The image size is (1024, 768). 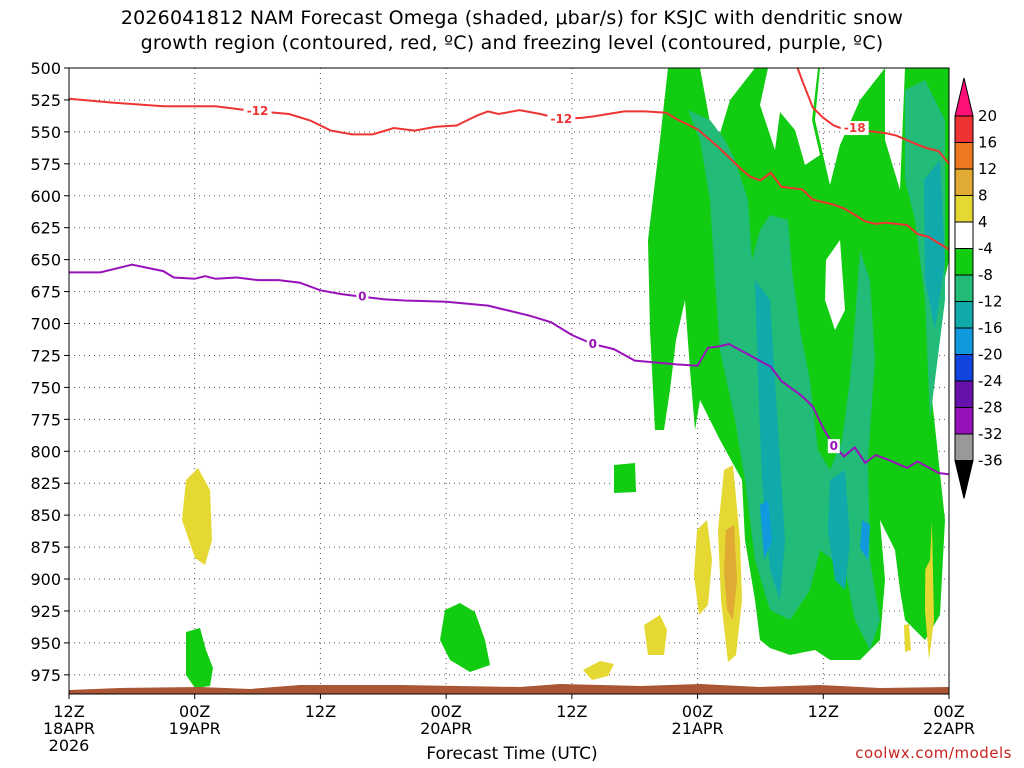 I want to click on y-tick-label: 550, so click(x=45, y=132).